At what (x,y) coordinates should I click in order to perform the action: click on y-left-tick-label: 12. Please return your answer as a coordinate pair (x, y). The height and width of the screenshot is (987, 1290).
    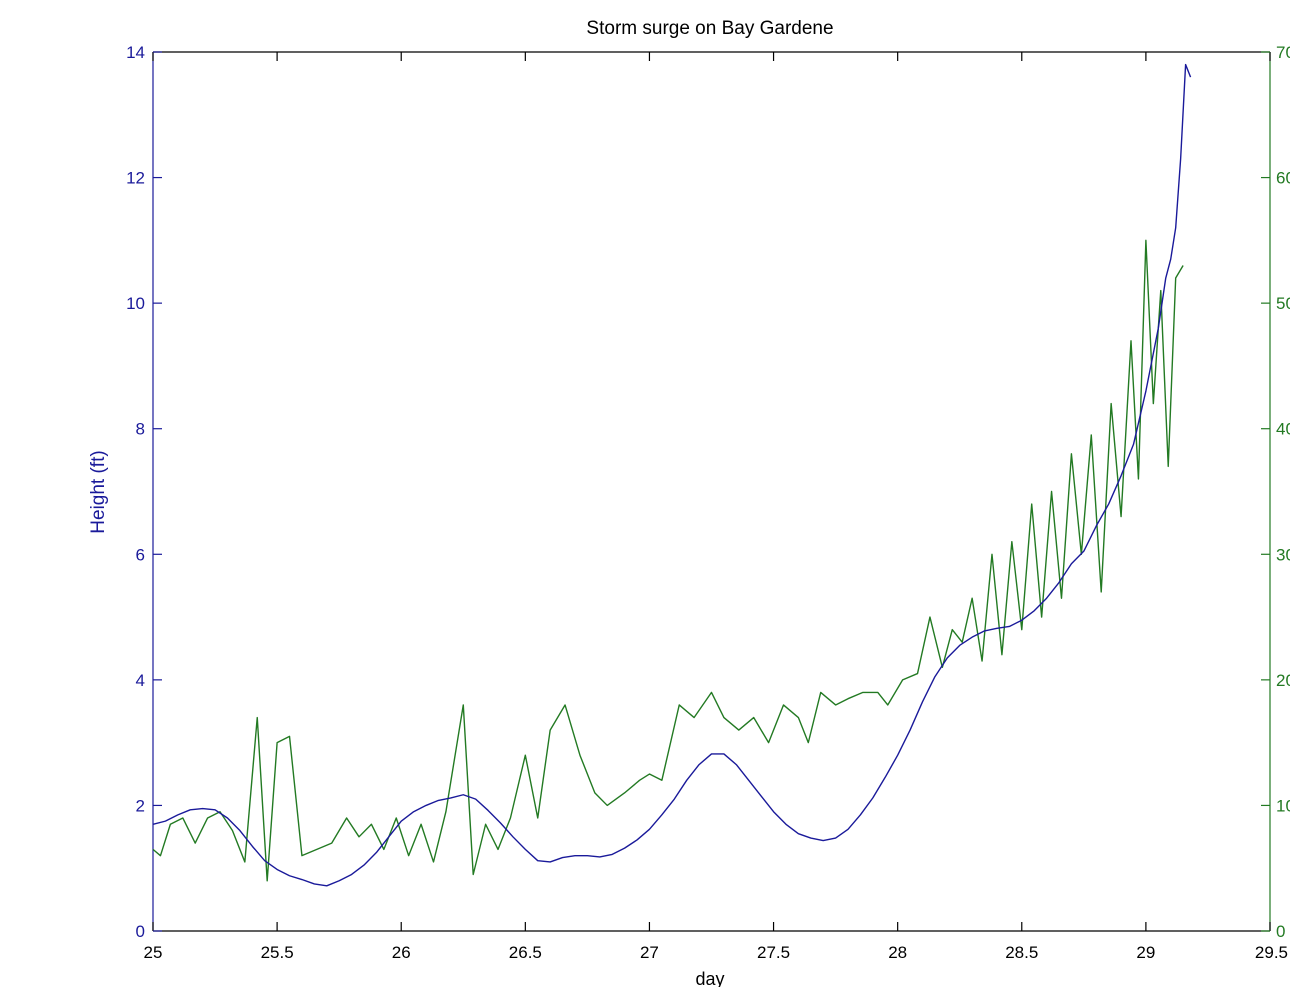
    Looking at the image, I should click on (135, 178).